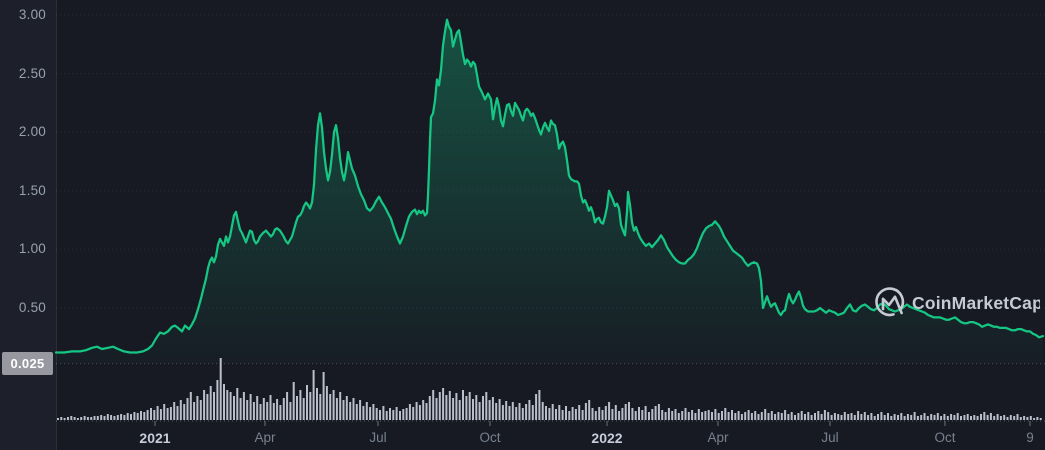  I want to click on x-axis-label: 9, so click(1030, 437).